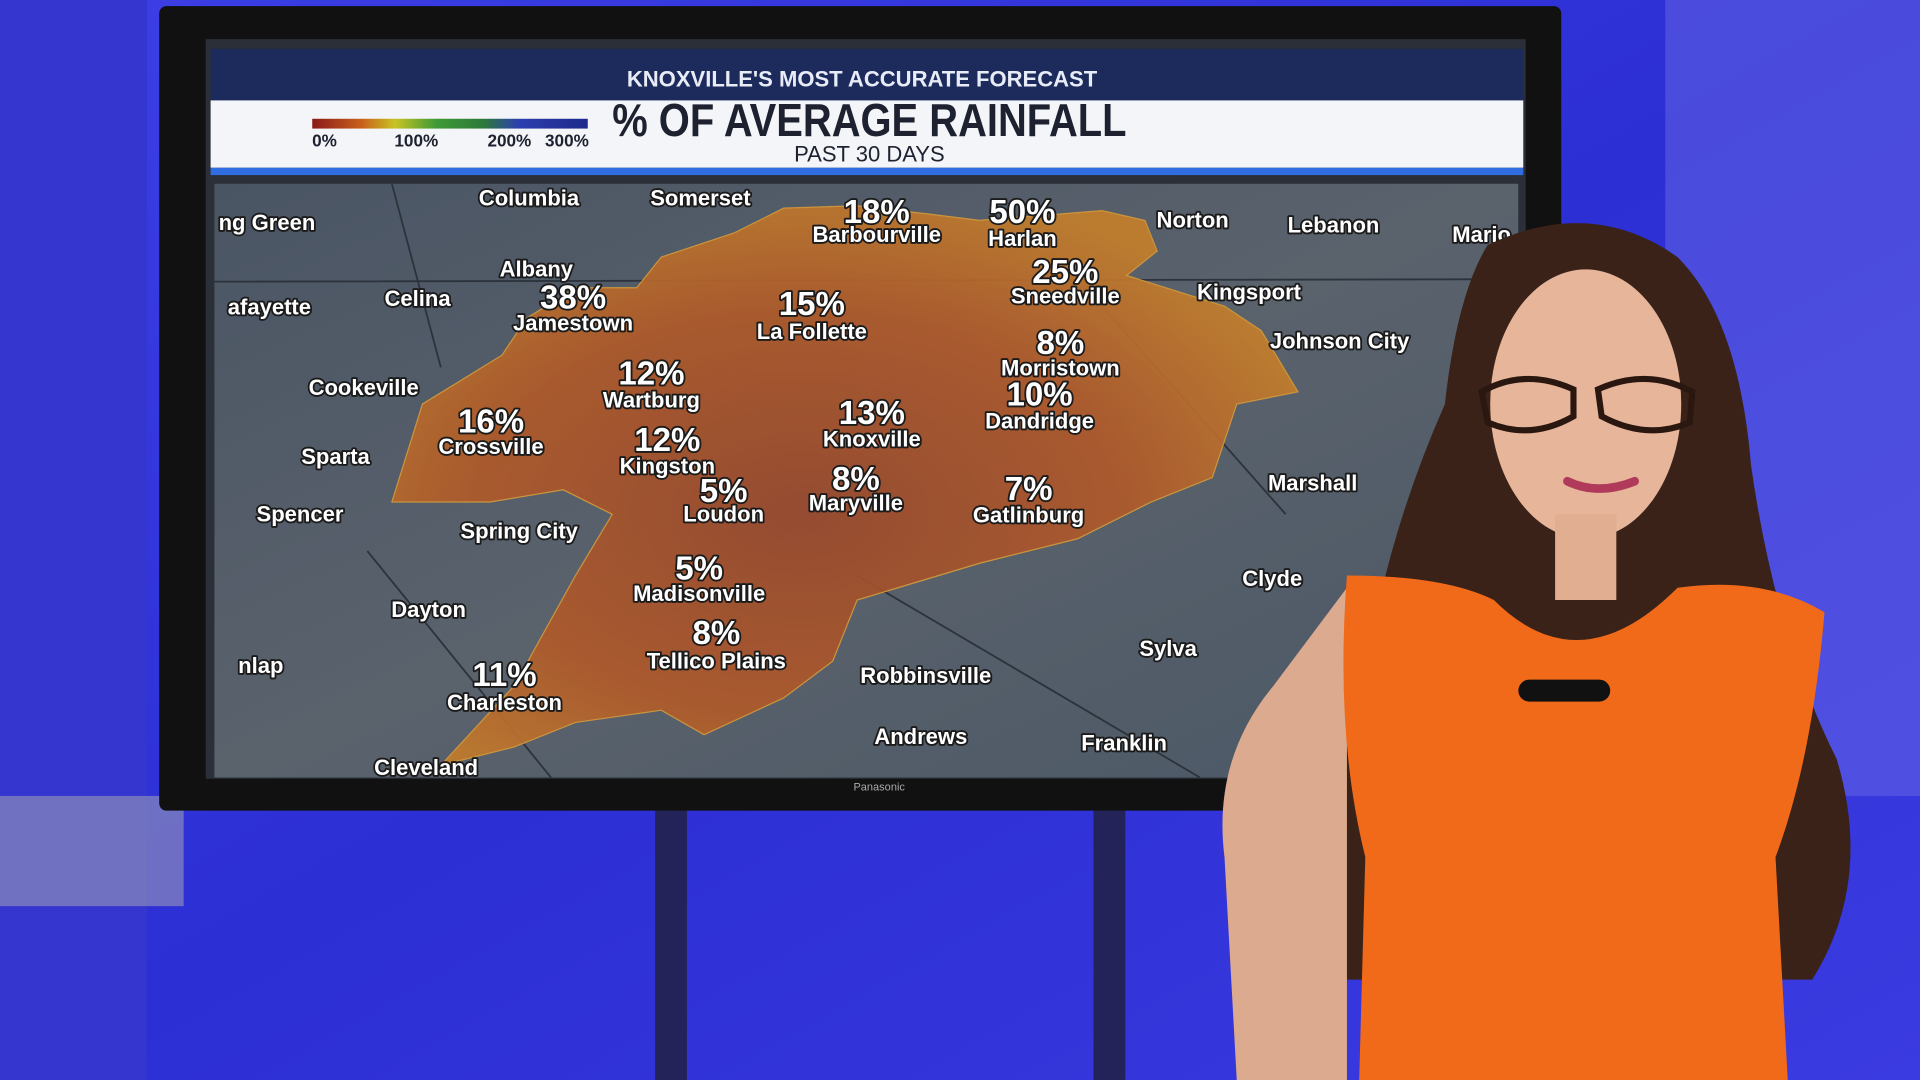 This screenshot has height=1080, width=1920. What do you see at coordinates (1028, 515) in the screenshot?
I see `city-name: Gatlinburg` at bounding box center [1028, 515].